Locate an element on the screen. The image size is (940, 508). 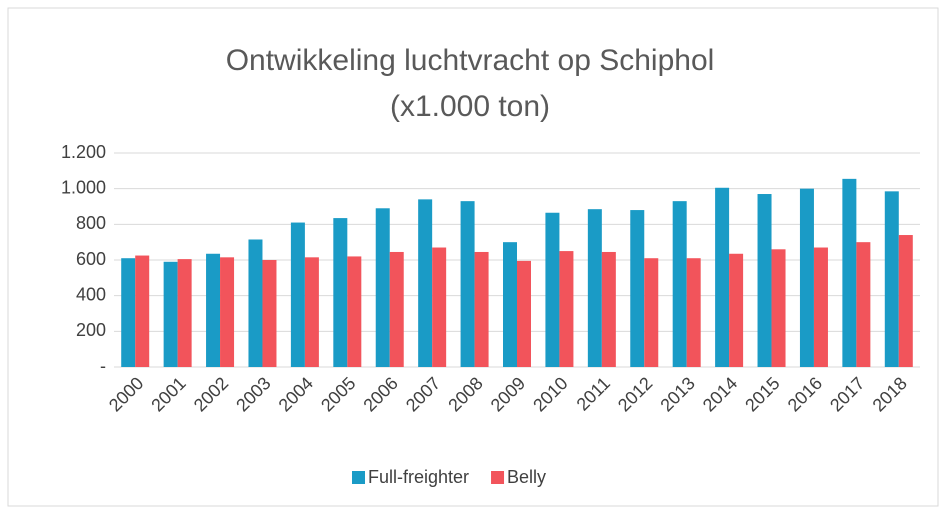
x-tick-label: 2017 is located at coordinates (847, 394).